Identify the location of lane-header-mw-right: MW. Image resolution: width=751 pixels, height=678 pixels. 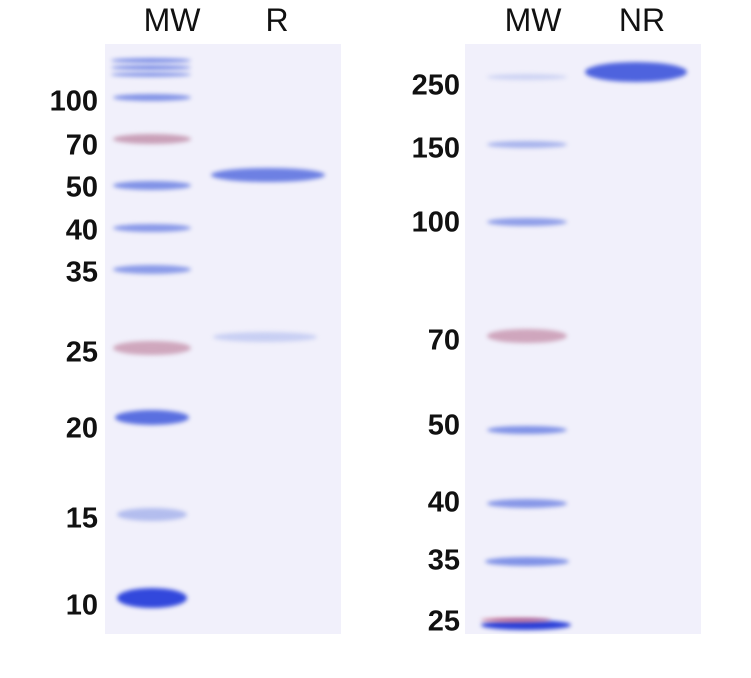
(533, 20).